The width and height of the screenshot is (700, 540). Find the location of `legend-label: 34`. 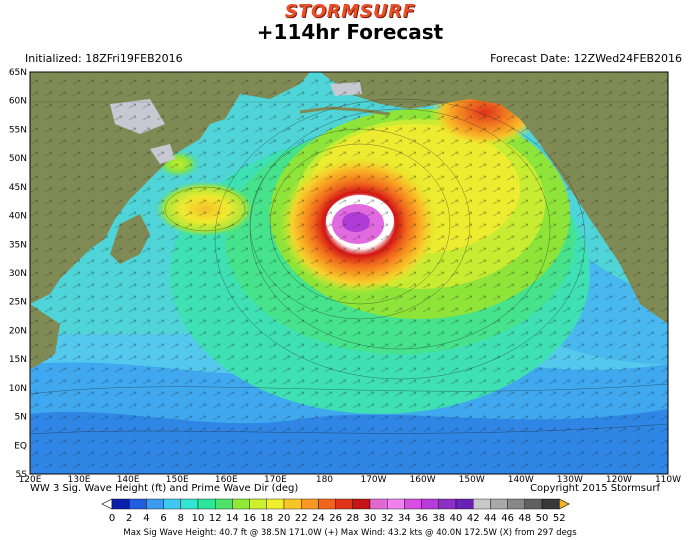

legend-label: 34 is located at coordinates (404, 518).